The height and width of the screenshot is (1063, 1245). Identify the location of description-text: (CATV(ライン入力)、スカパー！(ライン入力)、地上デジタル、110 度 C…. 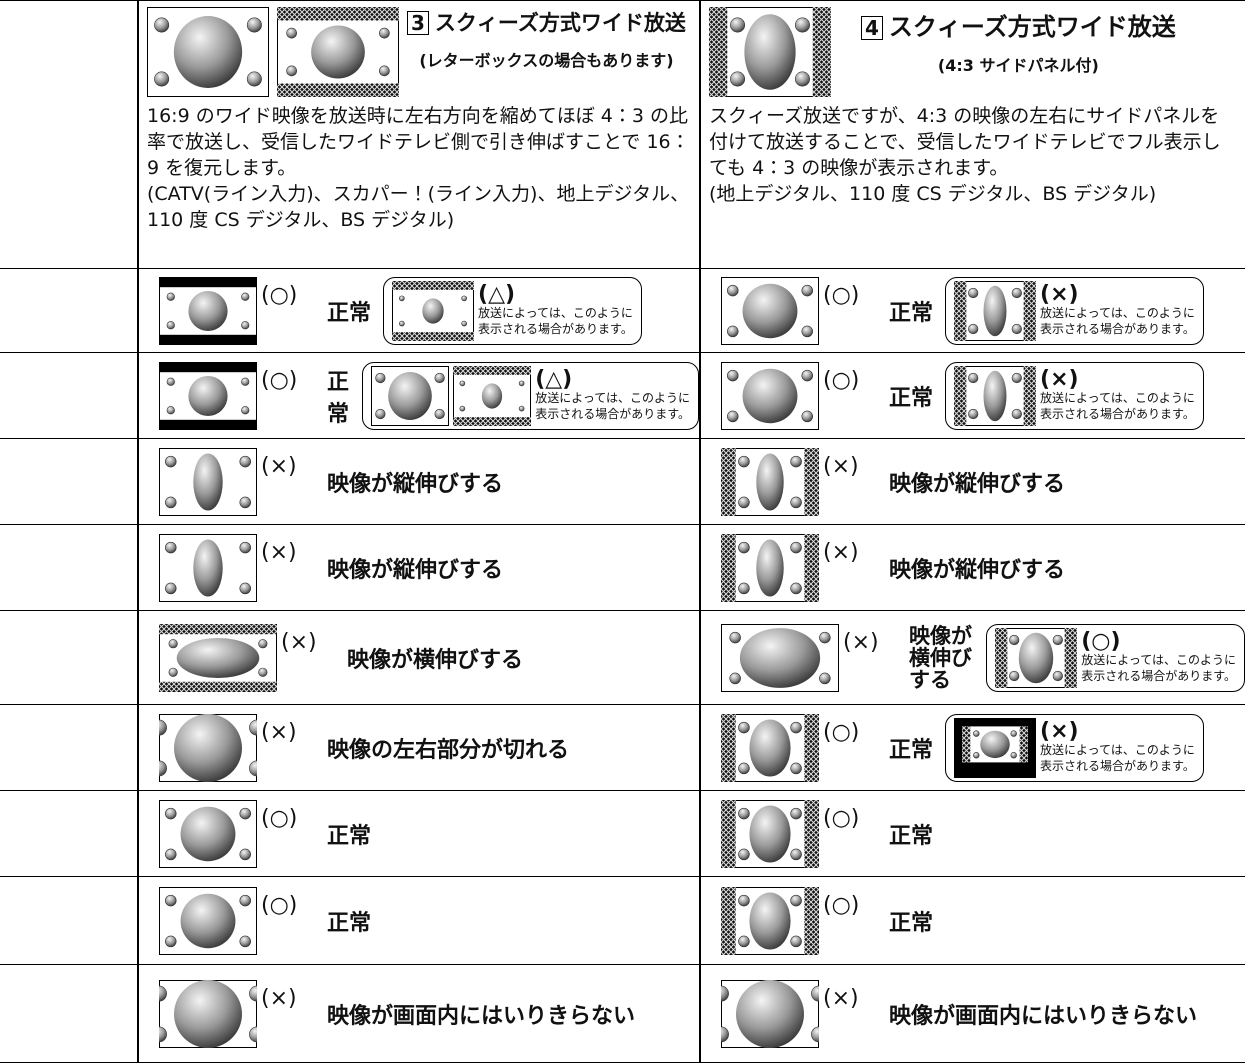
(418, 207).